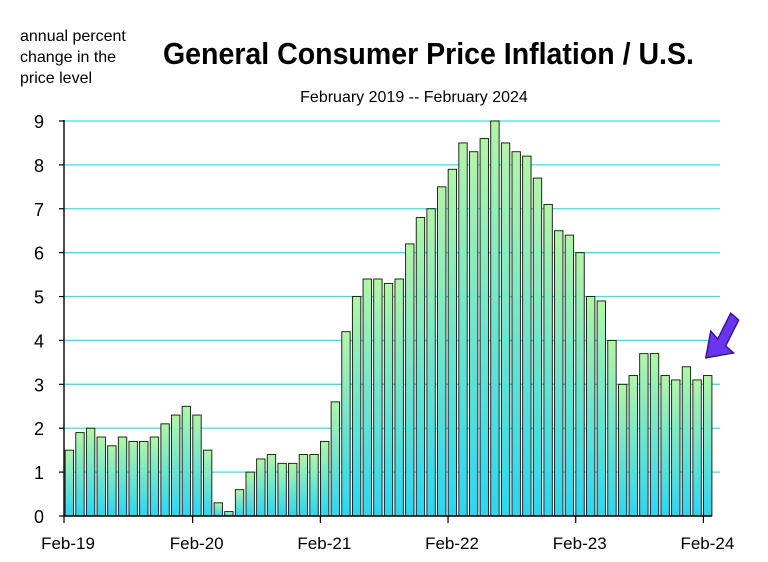  I want to click on latest-value-arrow-icon, so click(722, 335).